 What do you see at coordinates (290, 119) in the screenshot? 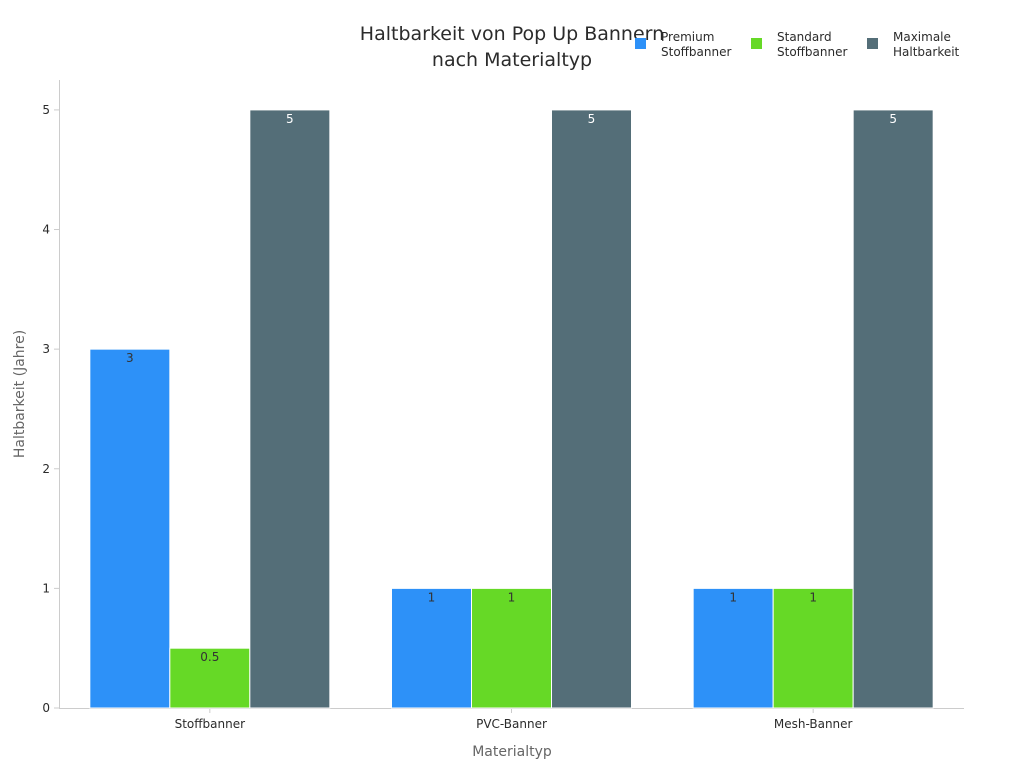
I see `data-label-stoffbanner-maximale-haltbarkeit: 5` at bounding box center [290, 119].